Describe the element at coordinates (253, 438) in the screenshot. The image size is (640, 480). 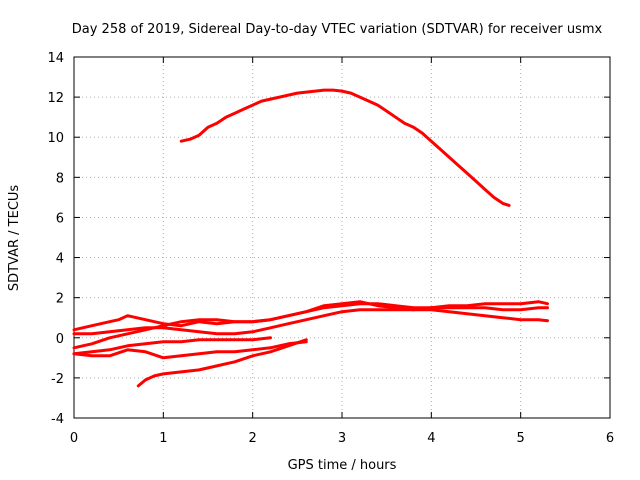
I see `x-tick-label: 2` at that location.